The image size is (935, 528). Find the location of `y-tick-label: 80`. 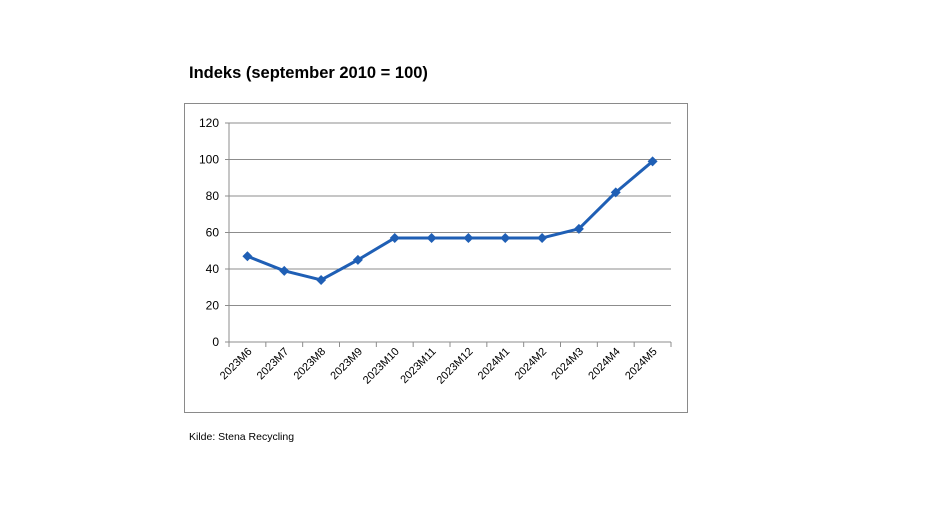

y-tick-label: 80 is located at coordinates (213, 196).